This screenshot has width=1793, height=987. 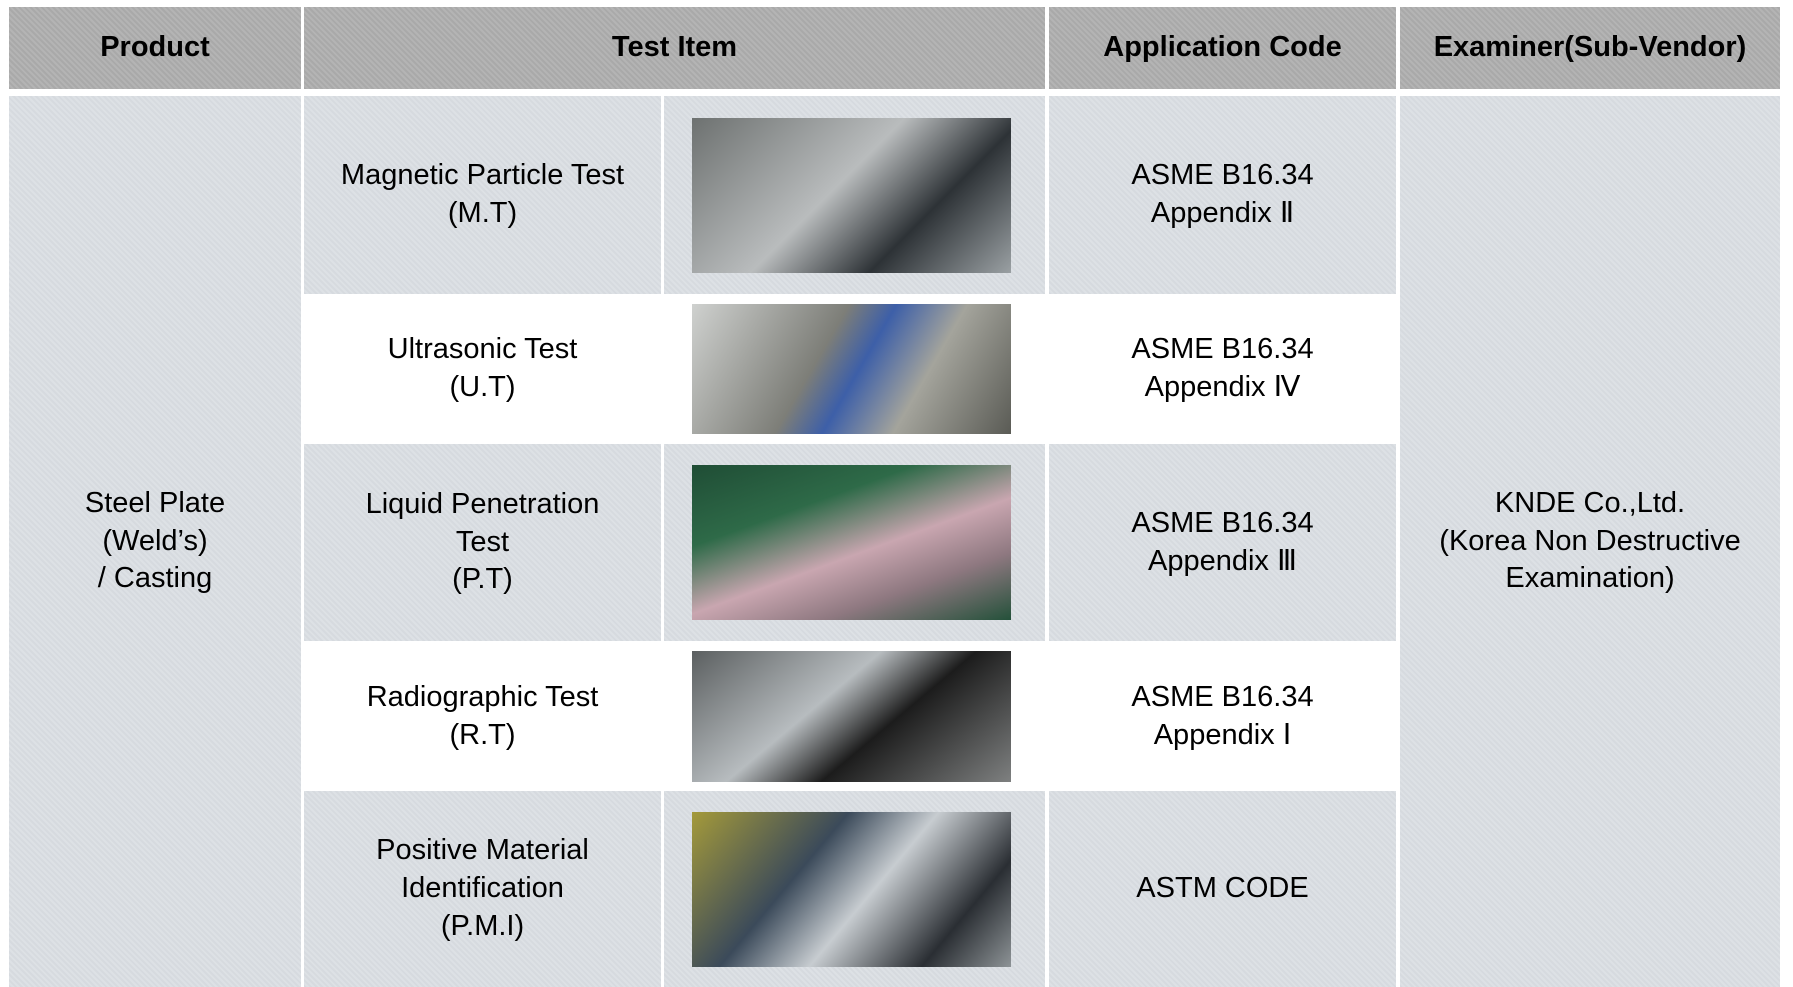 What do you see at coordinates (482, 195) in the screenshot?
I see `test-name: Magnetic Particle Test (M.T)` at bounding box center [482, 195].